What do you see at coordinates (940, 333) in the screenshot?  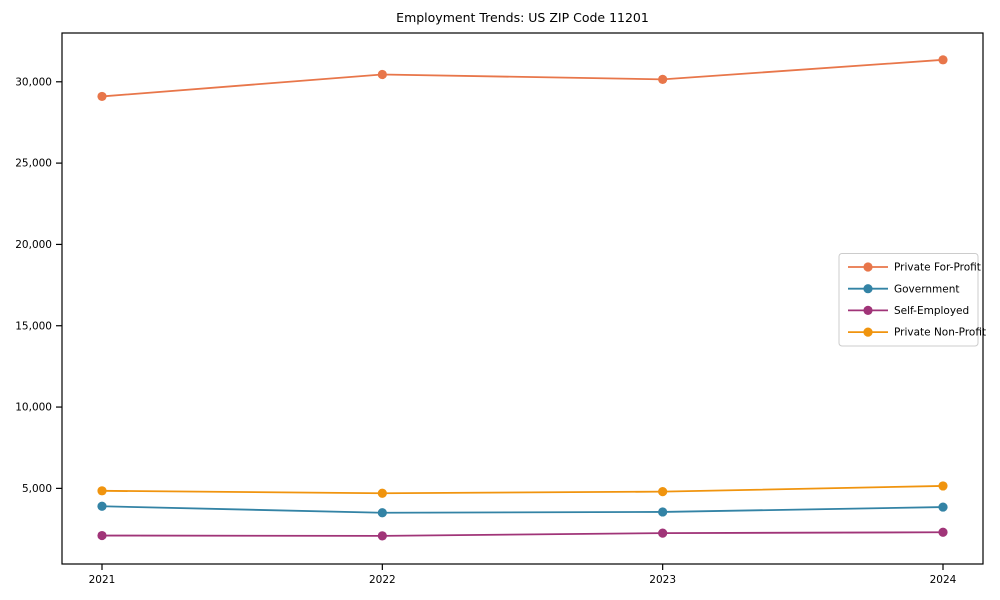 I see `legend-label: Private Non-Profit` at bounding box center [940, 333].